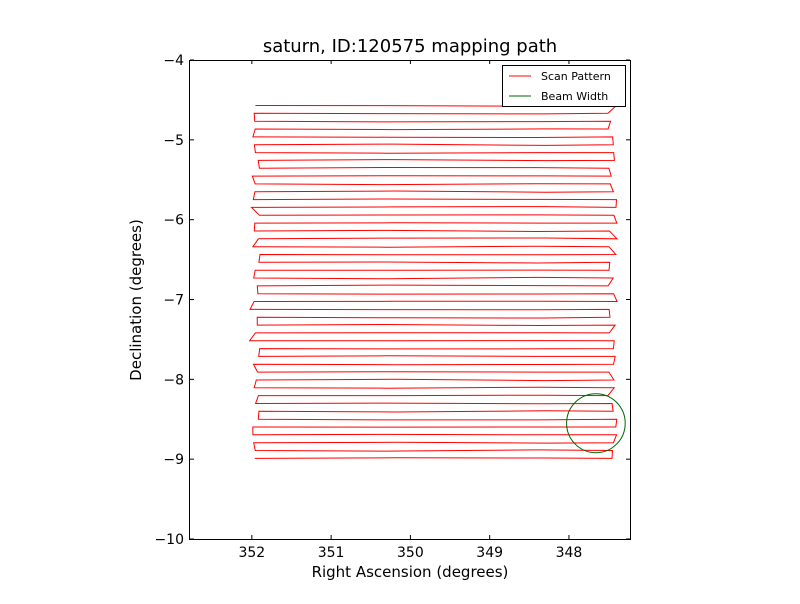  What do you see at coordinates (173, 221) in the screenshot?
I see `y-tick-label: −6` at bounding box center [173, 221].